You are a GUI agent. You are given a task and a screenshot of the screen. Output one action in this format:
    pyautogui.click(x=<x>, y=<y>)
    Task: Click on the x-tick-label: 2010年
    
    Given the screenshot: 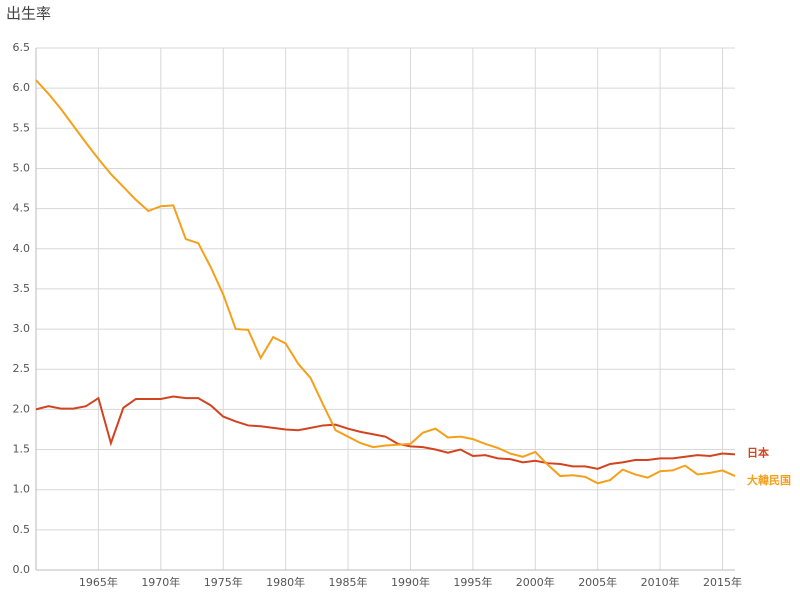 What is the action you would take?
    pyautogui.click(x=660, y=582)
    